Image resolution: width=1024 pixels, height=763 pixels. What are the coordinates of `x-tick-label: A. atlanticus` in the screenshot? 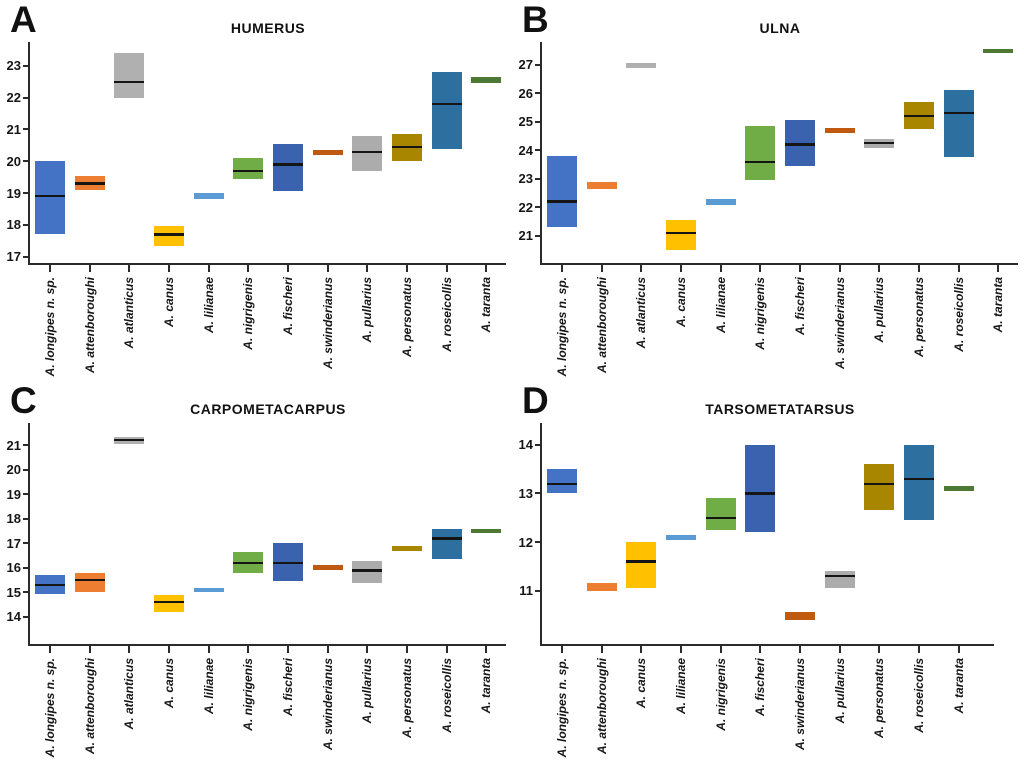 It's located at (129, 313).